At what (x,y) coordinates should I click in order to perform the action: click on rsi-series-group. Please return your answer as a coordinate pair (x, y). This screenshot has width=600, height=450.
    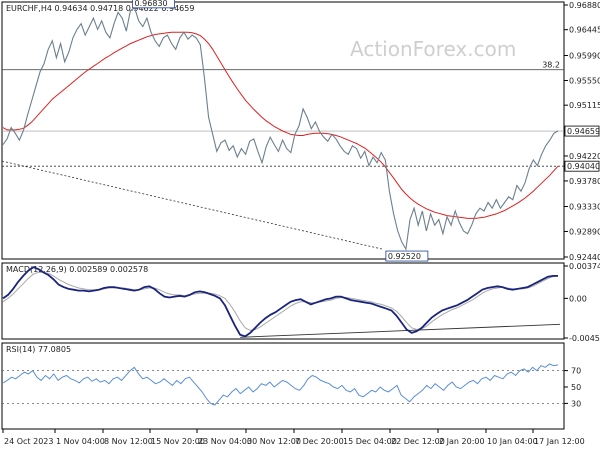
    Looking at the image, I should click on (280, 384).